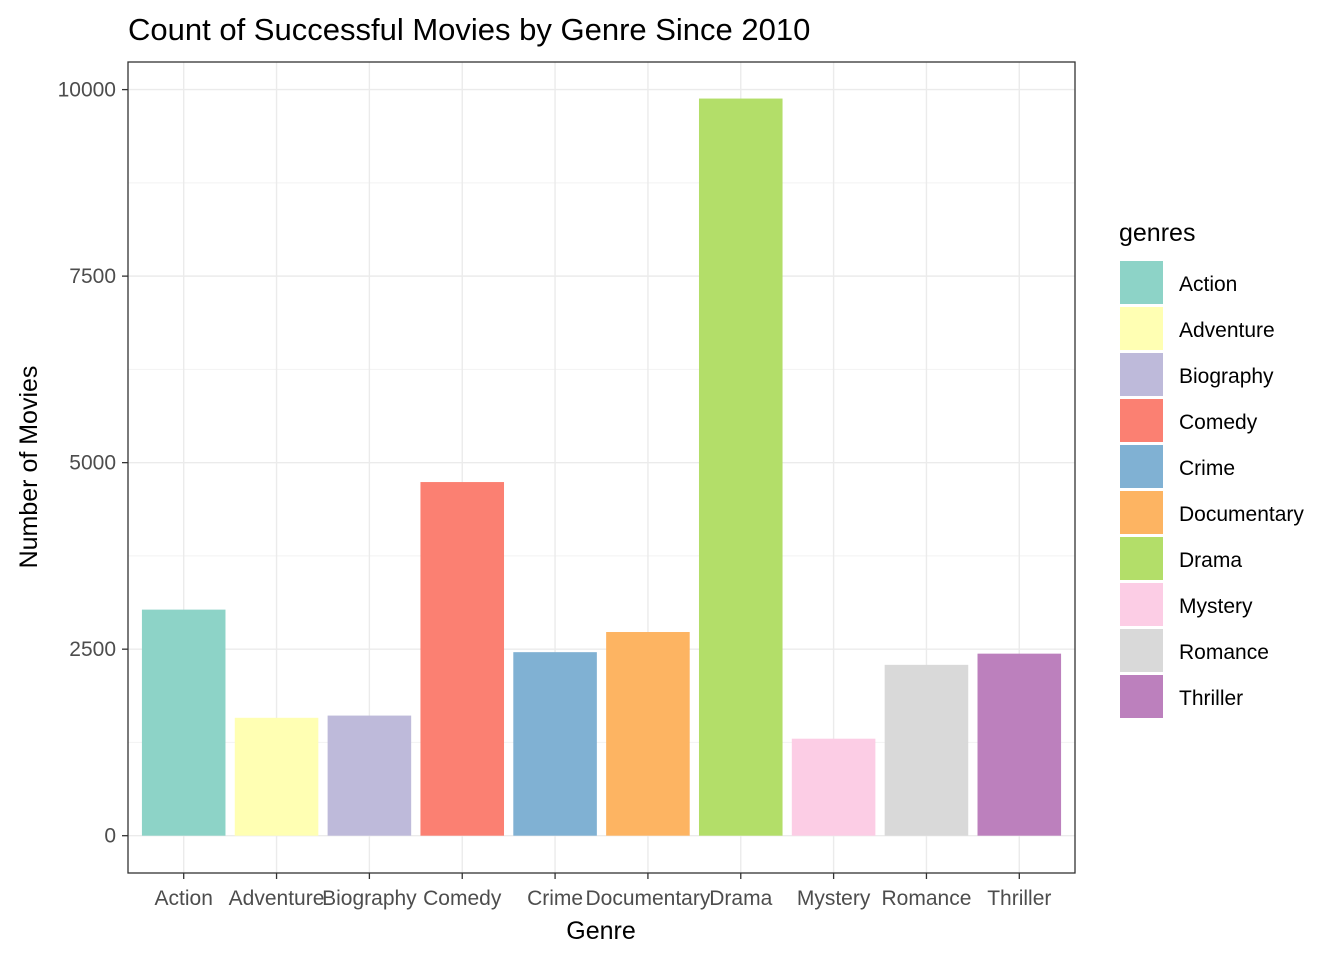 This screenshot has height=965, width=1344. Describe the element at coordinates (92, 276) in the screenshot. I see `y-tick-label: 7500` at that location.